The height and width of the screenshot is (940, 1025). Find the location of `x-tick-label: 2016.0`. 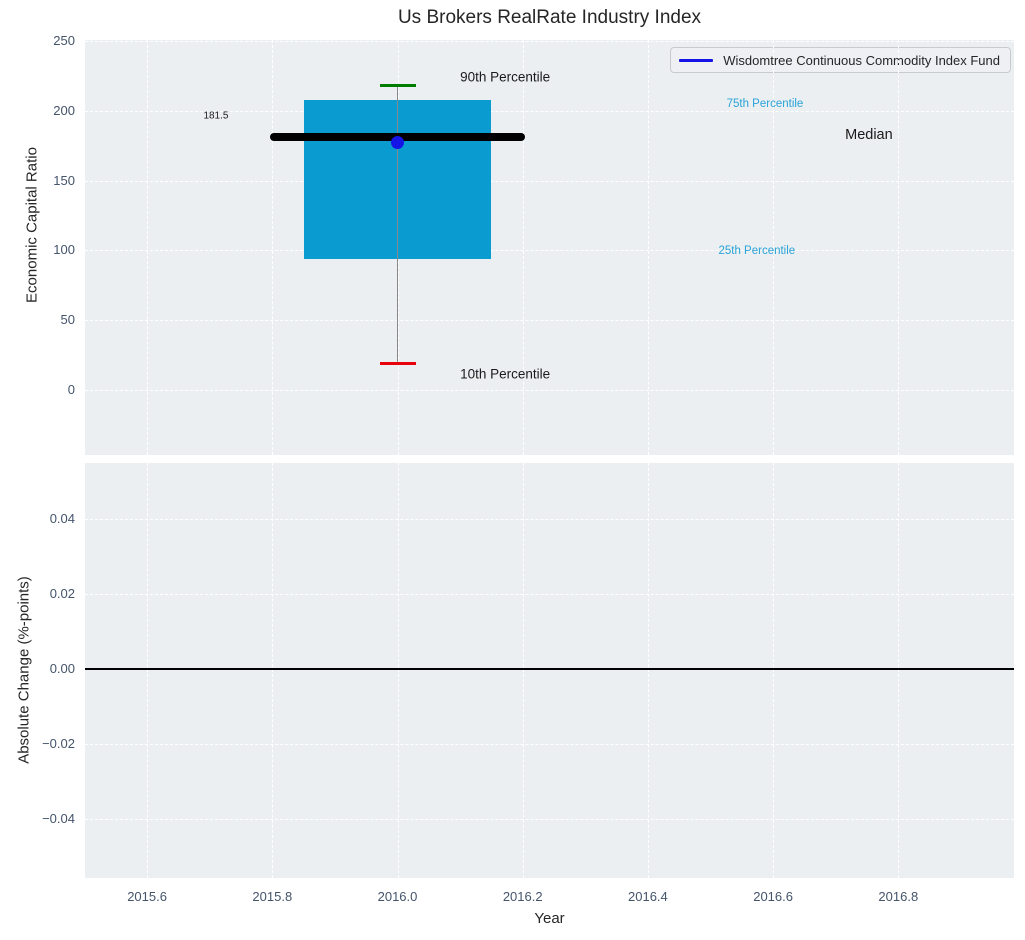

x-tick-label: 2016.0 is located at coordinates (397, 896).